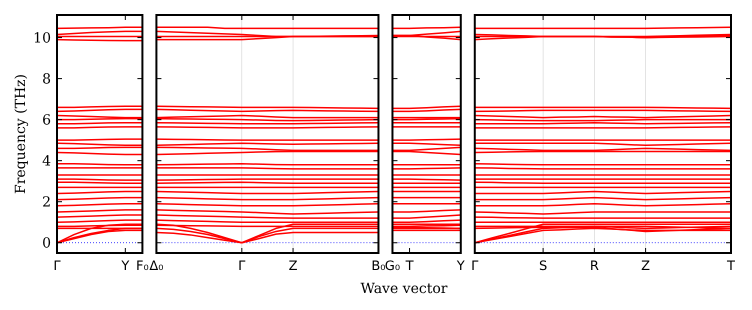 This screenshot has width=752, height=310. I want to click on x-tick-label: F₀, so click(142, 266).